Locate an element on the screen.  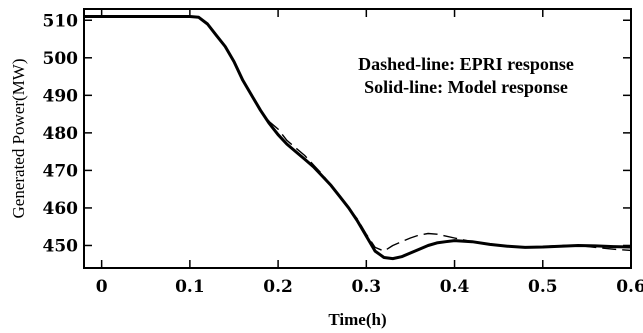
x-tick-label: 0.3 is located at coordinates (367, 287).